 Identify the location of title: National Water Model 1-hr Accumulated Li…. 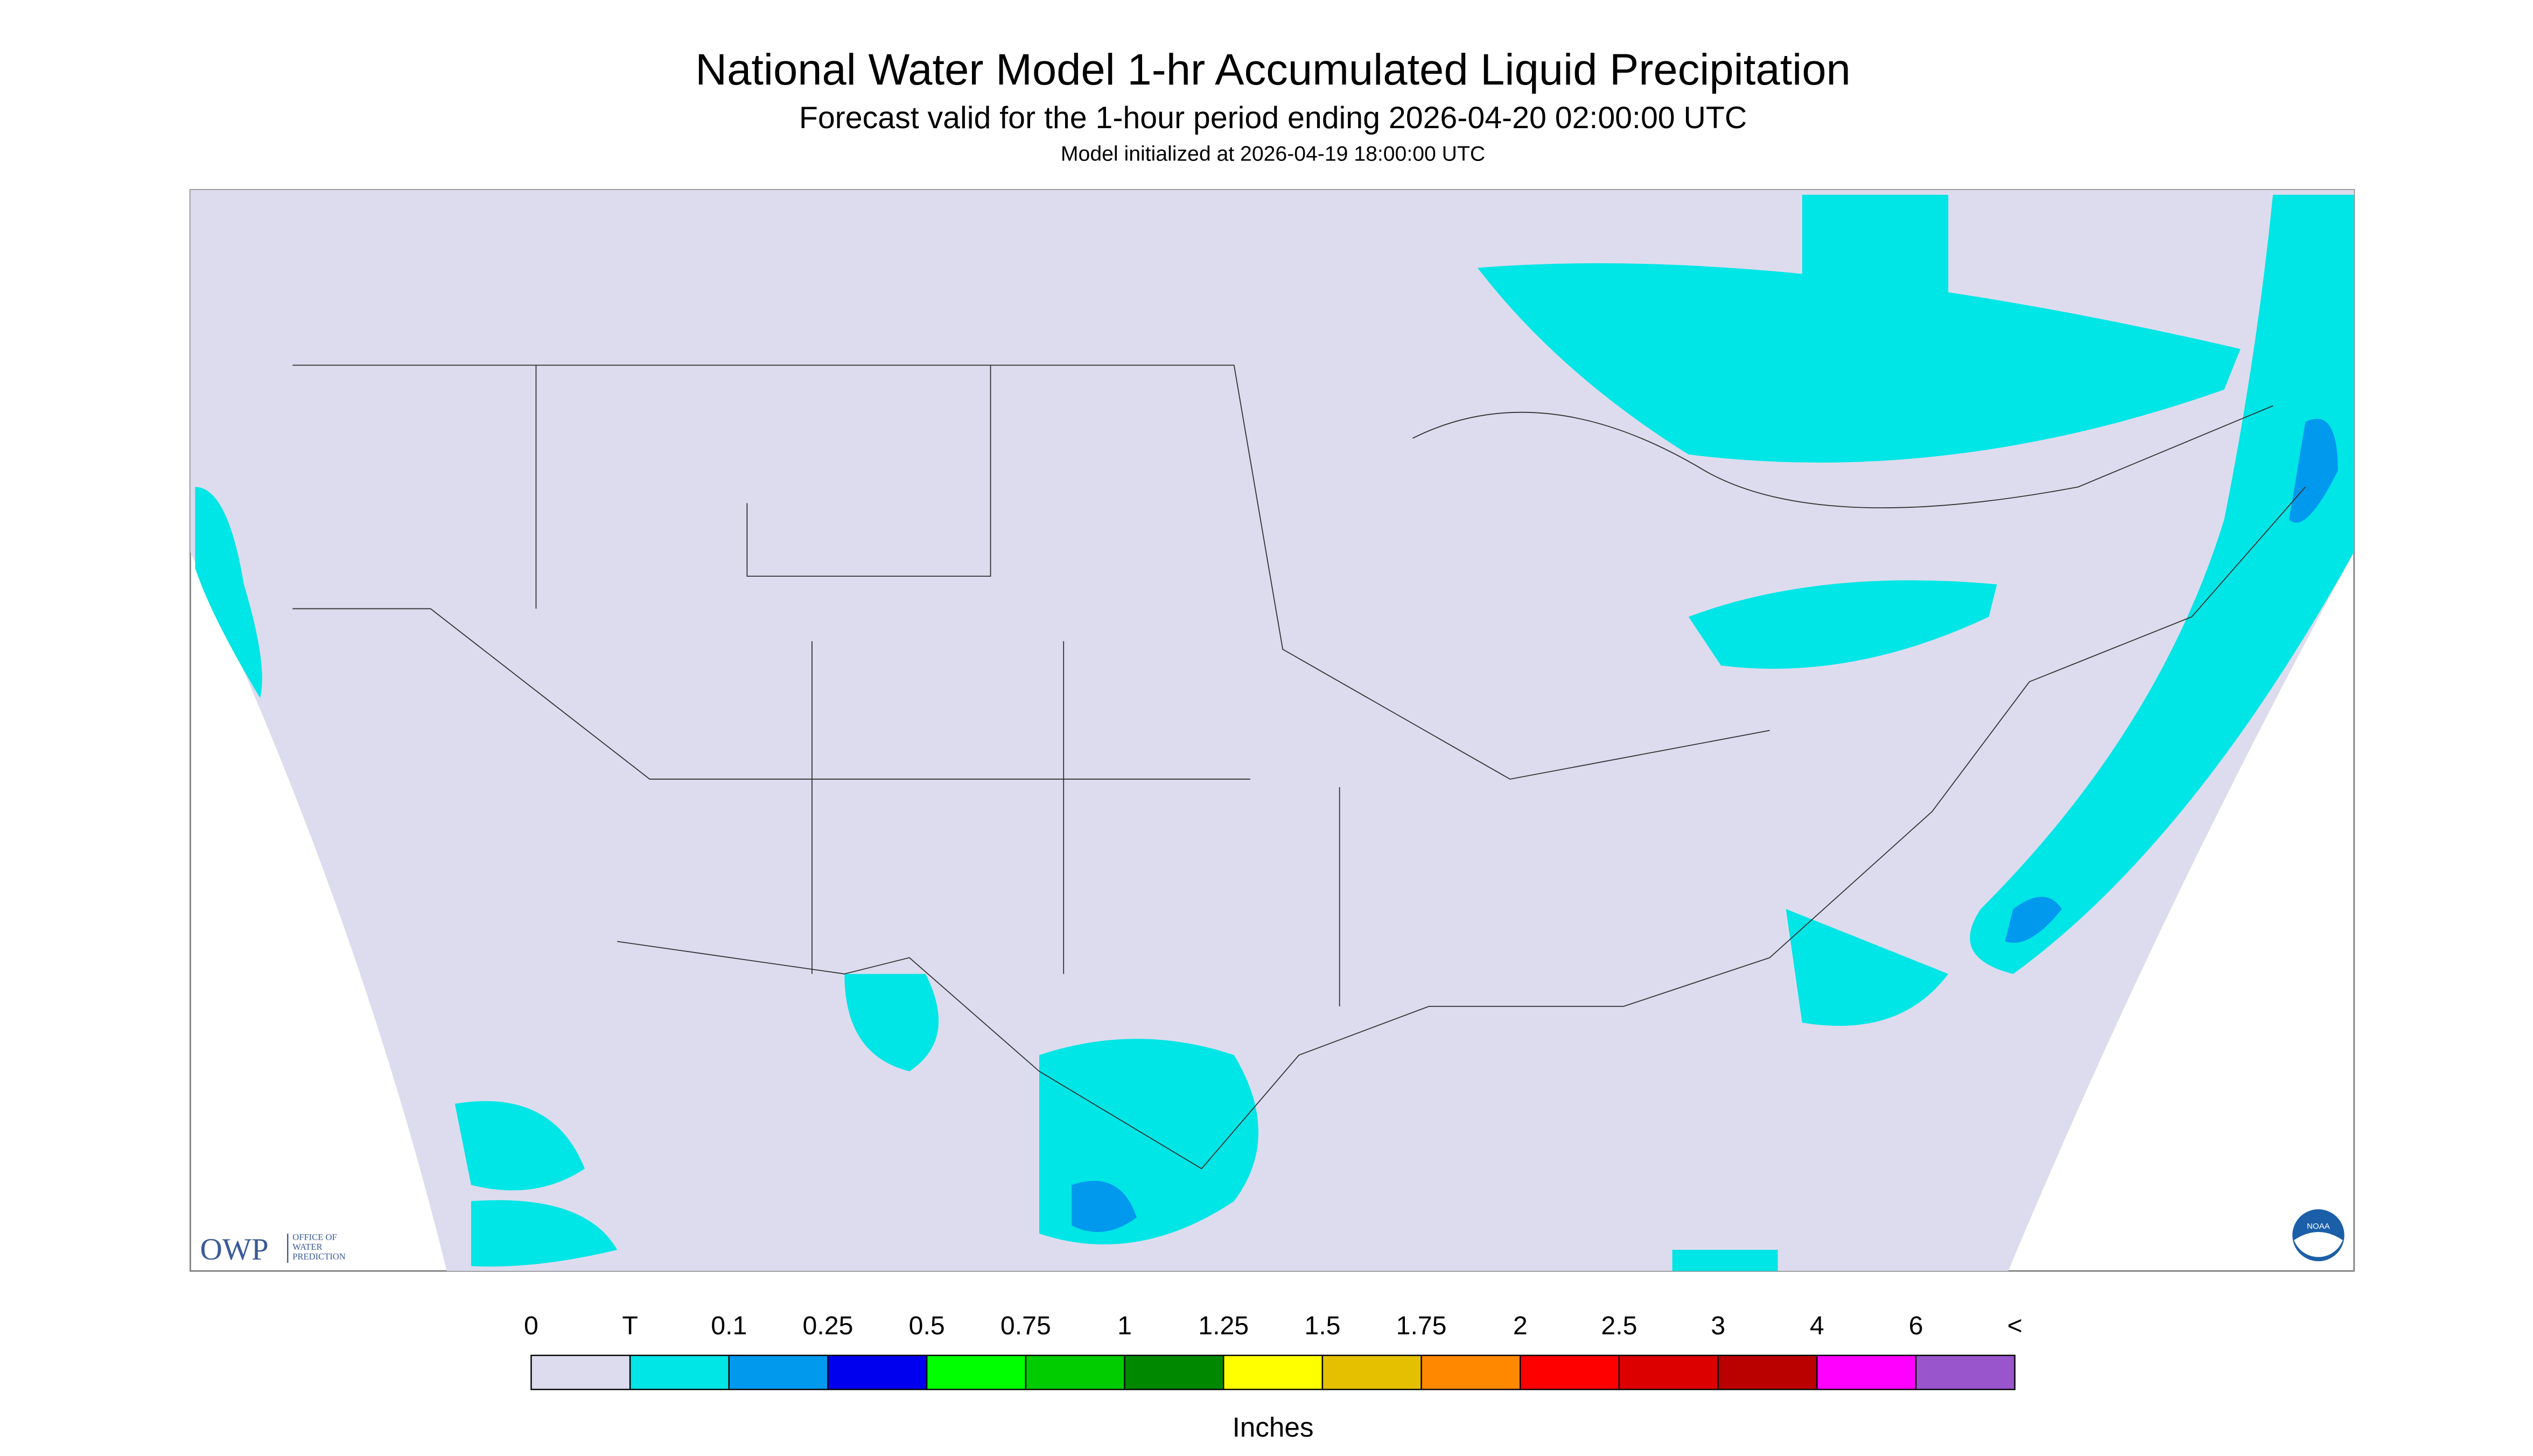
(1272, 69).